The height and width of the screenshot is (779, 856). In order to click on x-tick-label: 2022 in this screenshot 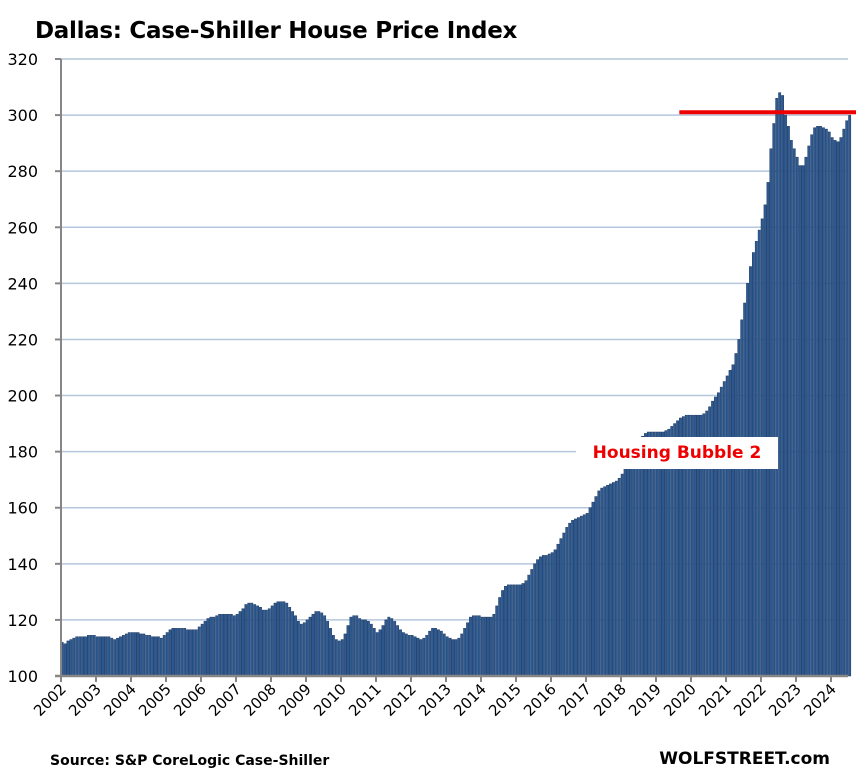, I will do `click(750, 700)`.